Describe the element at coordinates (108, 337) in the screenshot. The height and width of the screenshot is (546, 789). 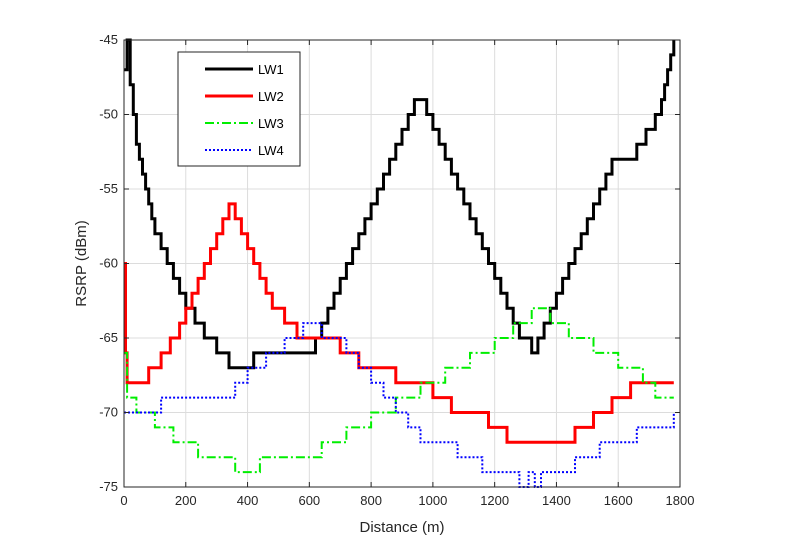
I see `y-tick-label: -65` at that location.